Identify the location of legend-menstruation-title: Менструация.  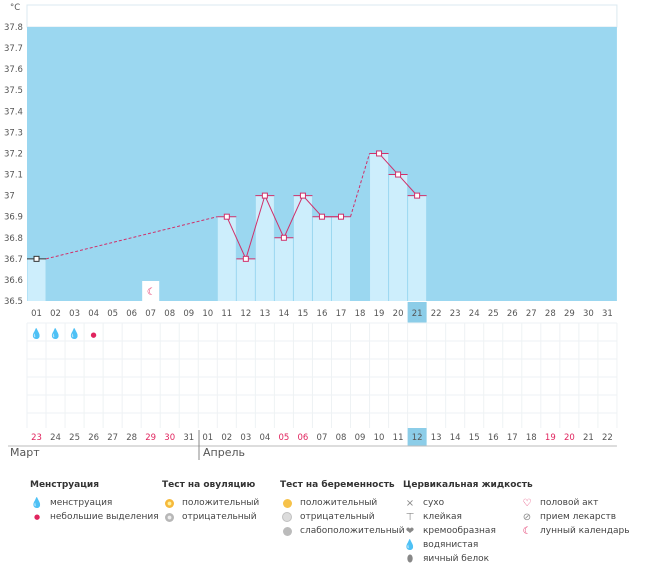
(64, 485).